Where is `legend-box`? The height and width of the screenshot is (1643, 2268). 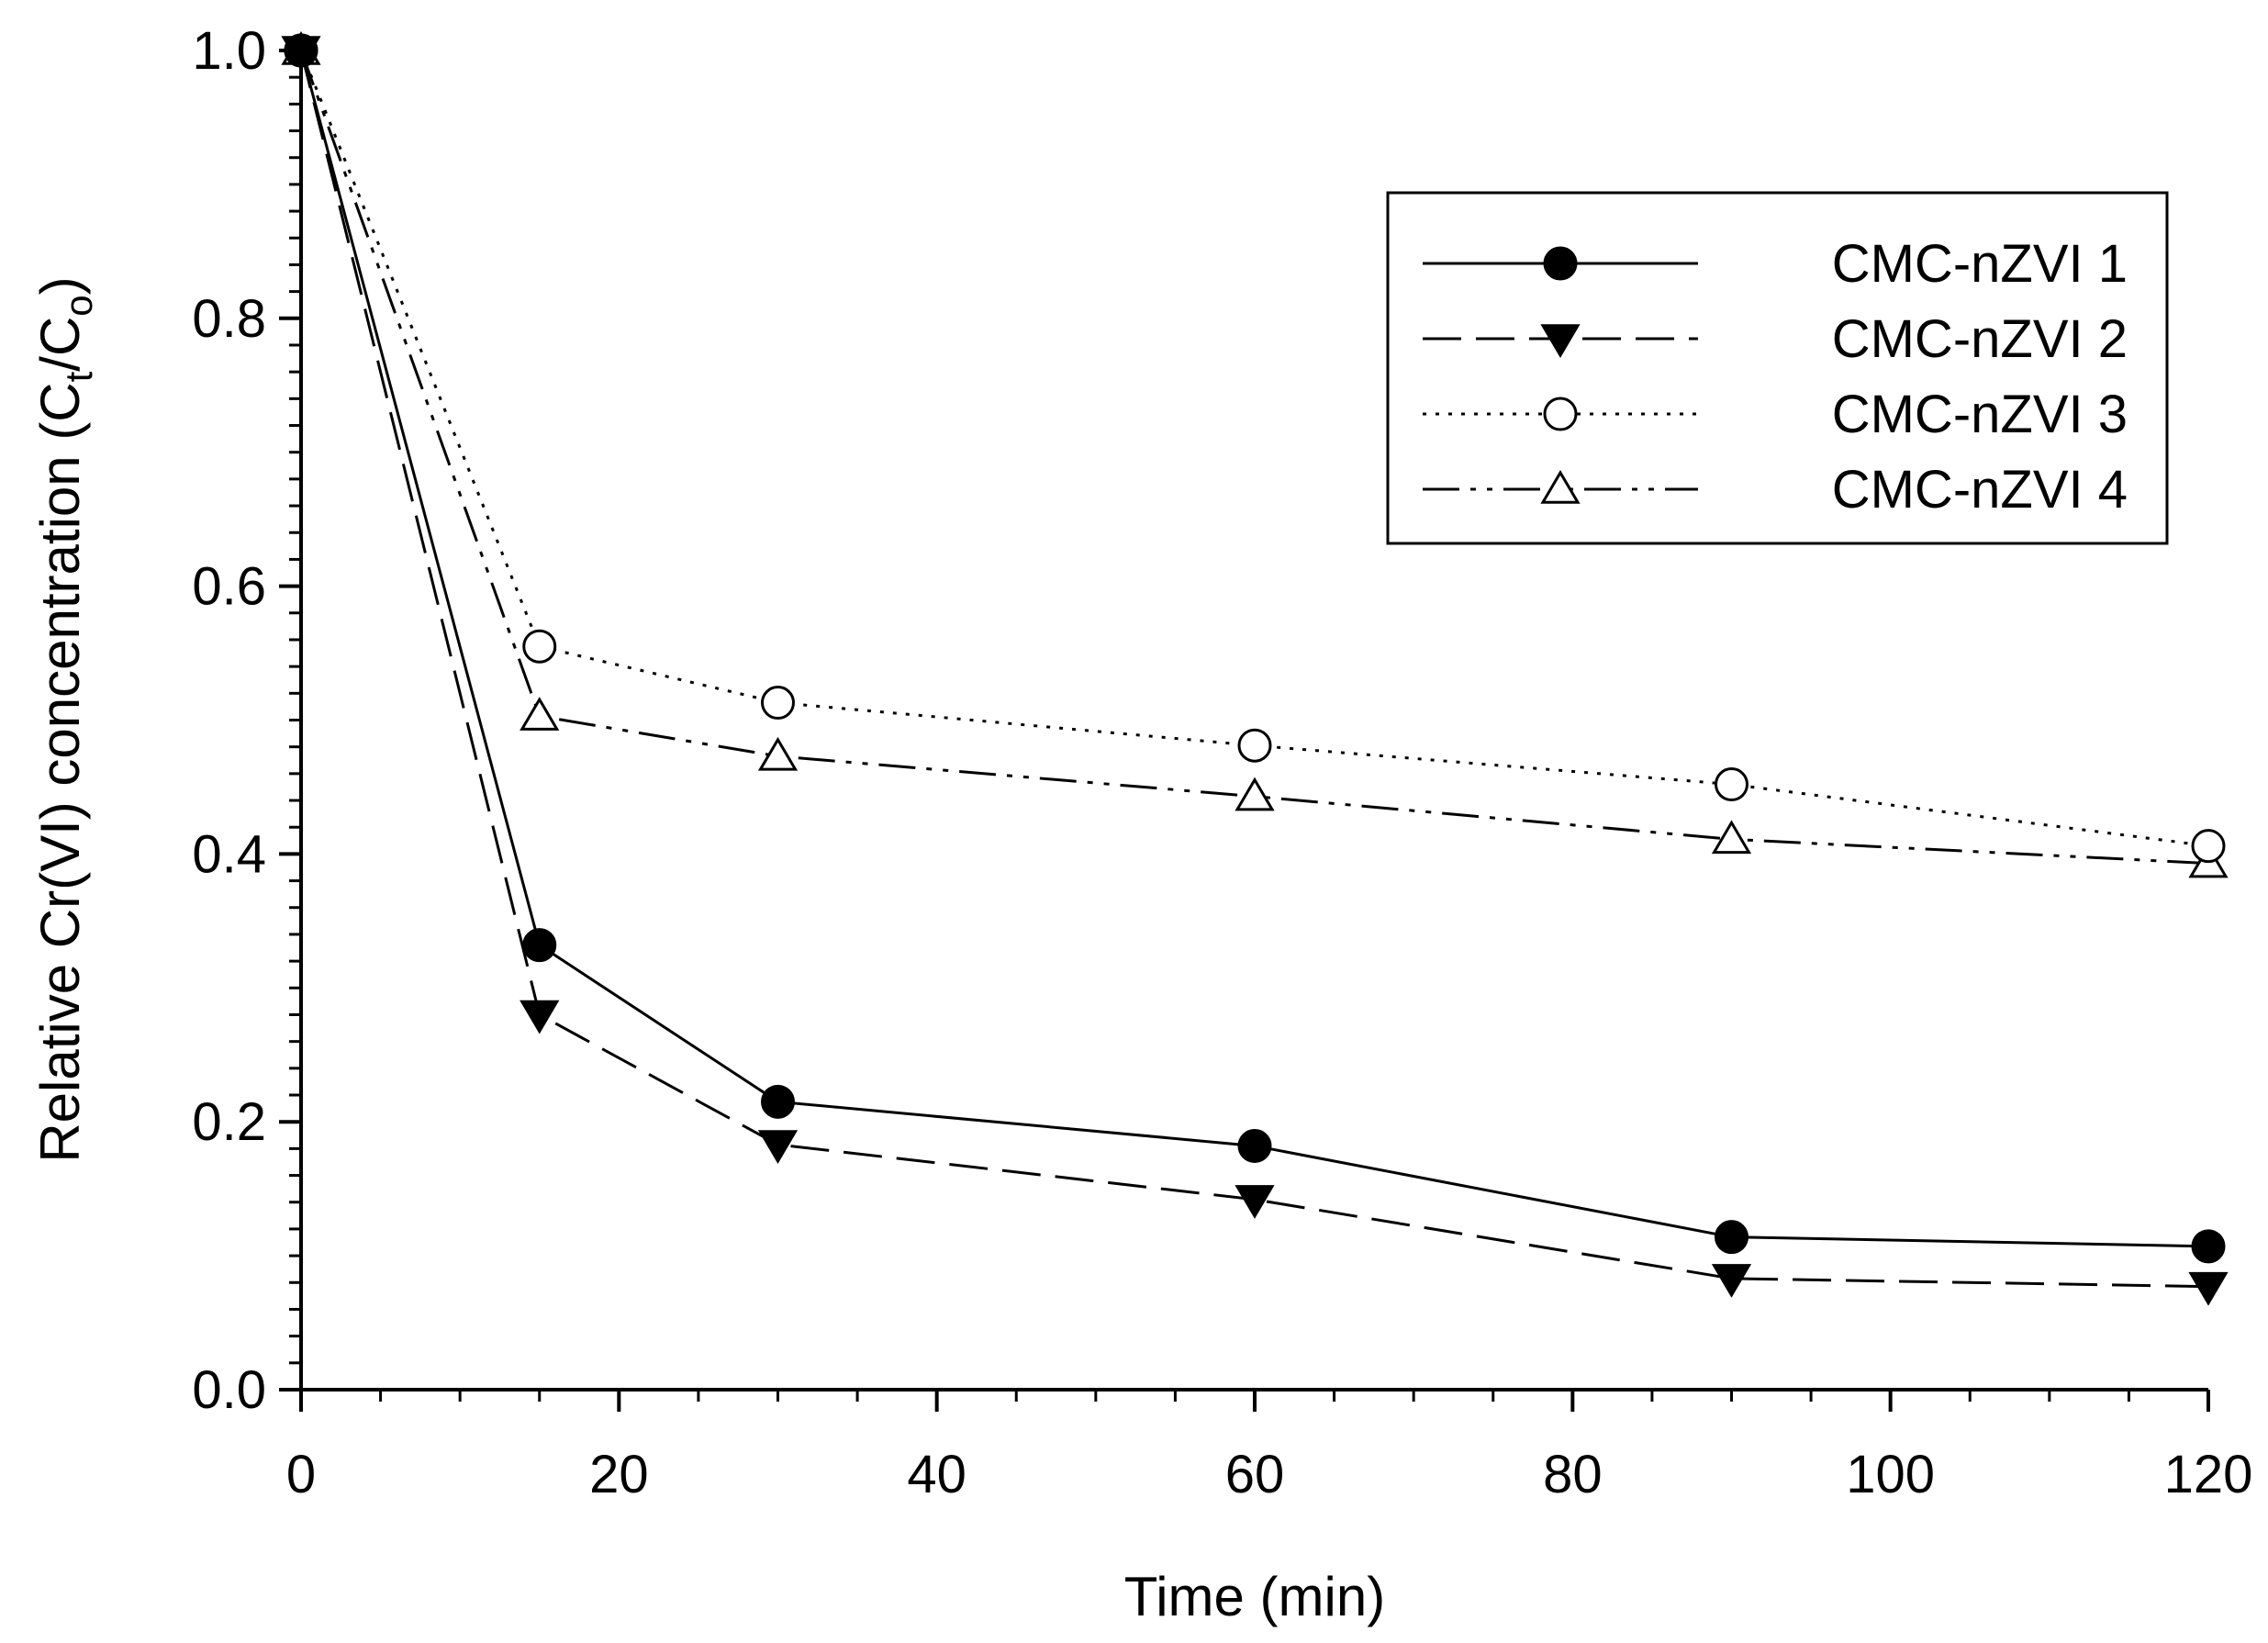 legend-box is located at coordinates (1777, 368).